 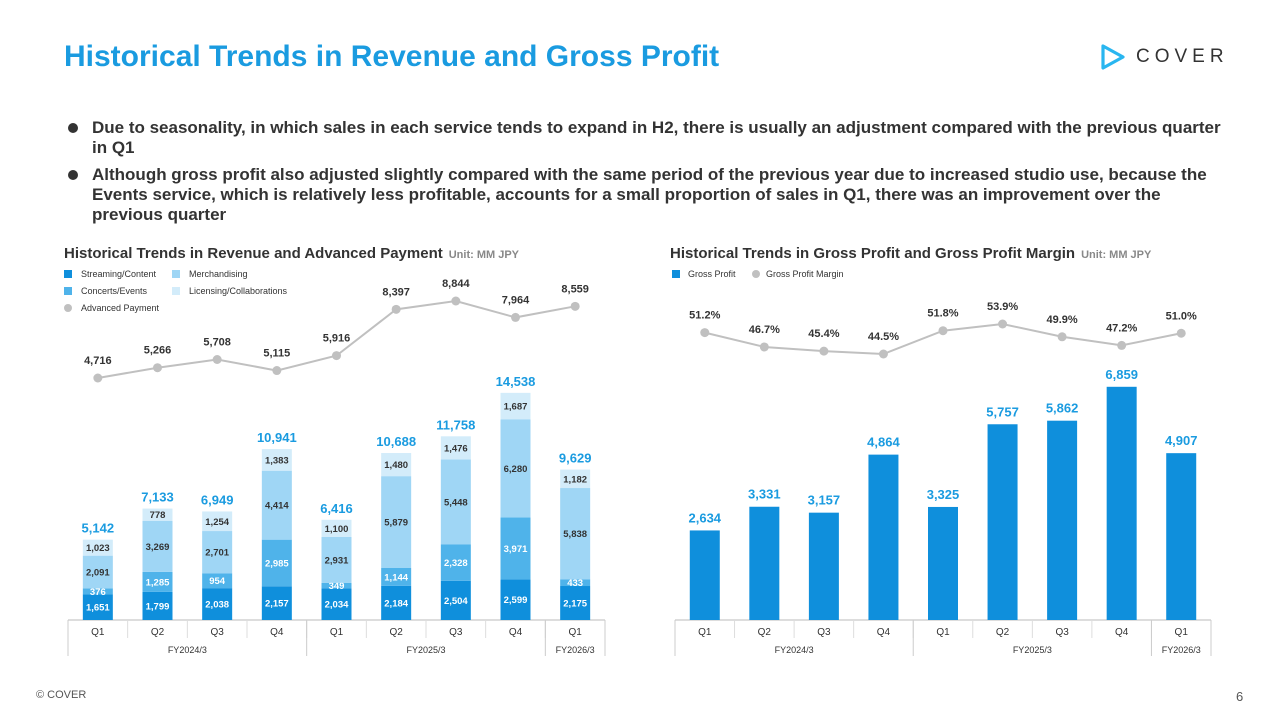 I want to click on cover-logo-text: COVER, so click(x=1182, y=56).